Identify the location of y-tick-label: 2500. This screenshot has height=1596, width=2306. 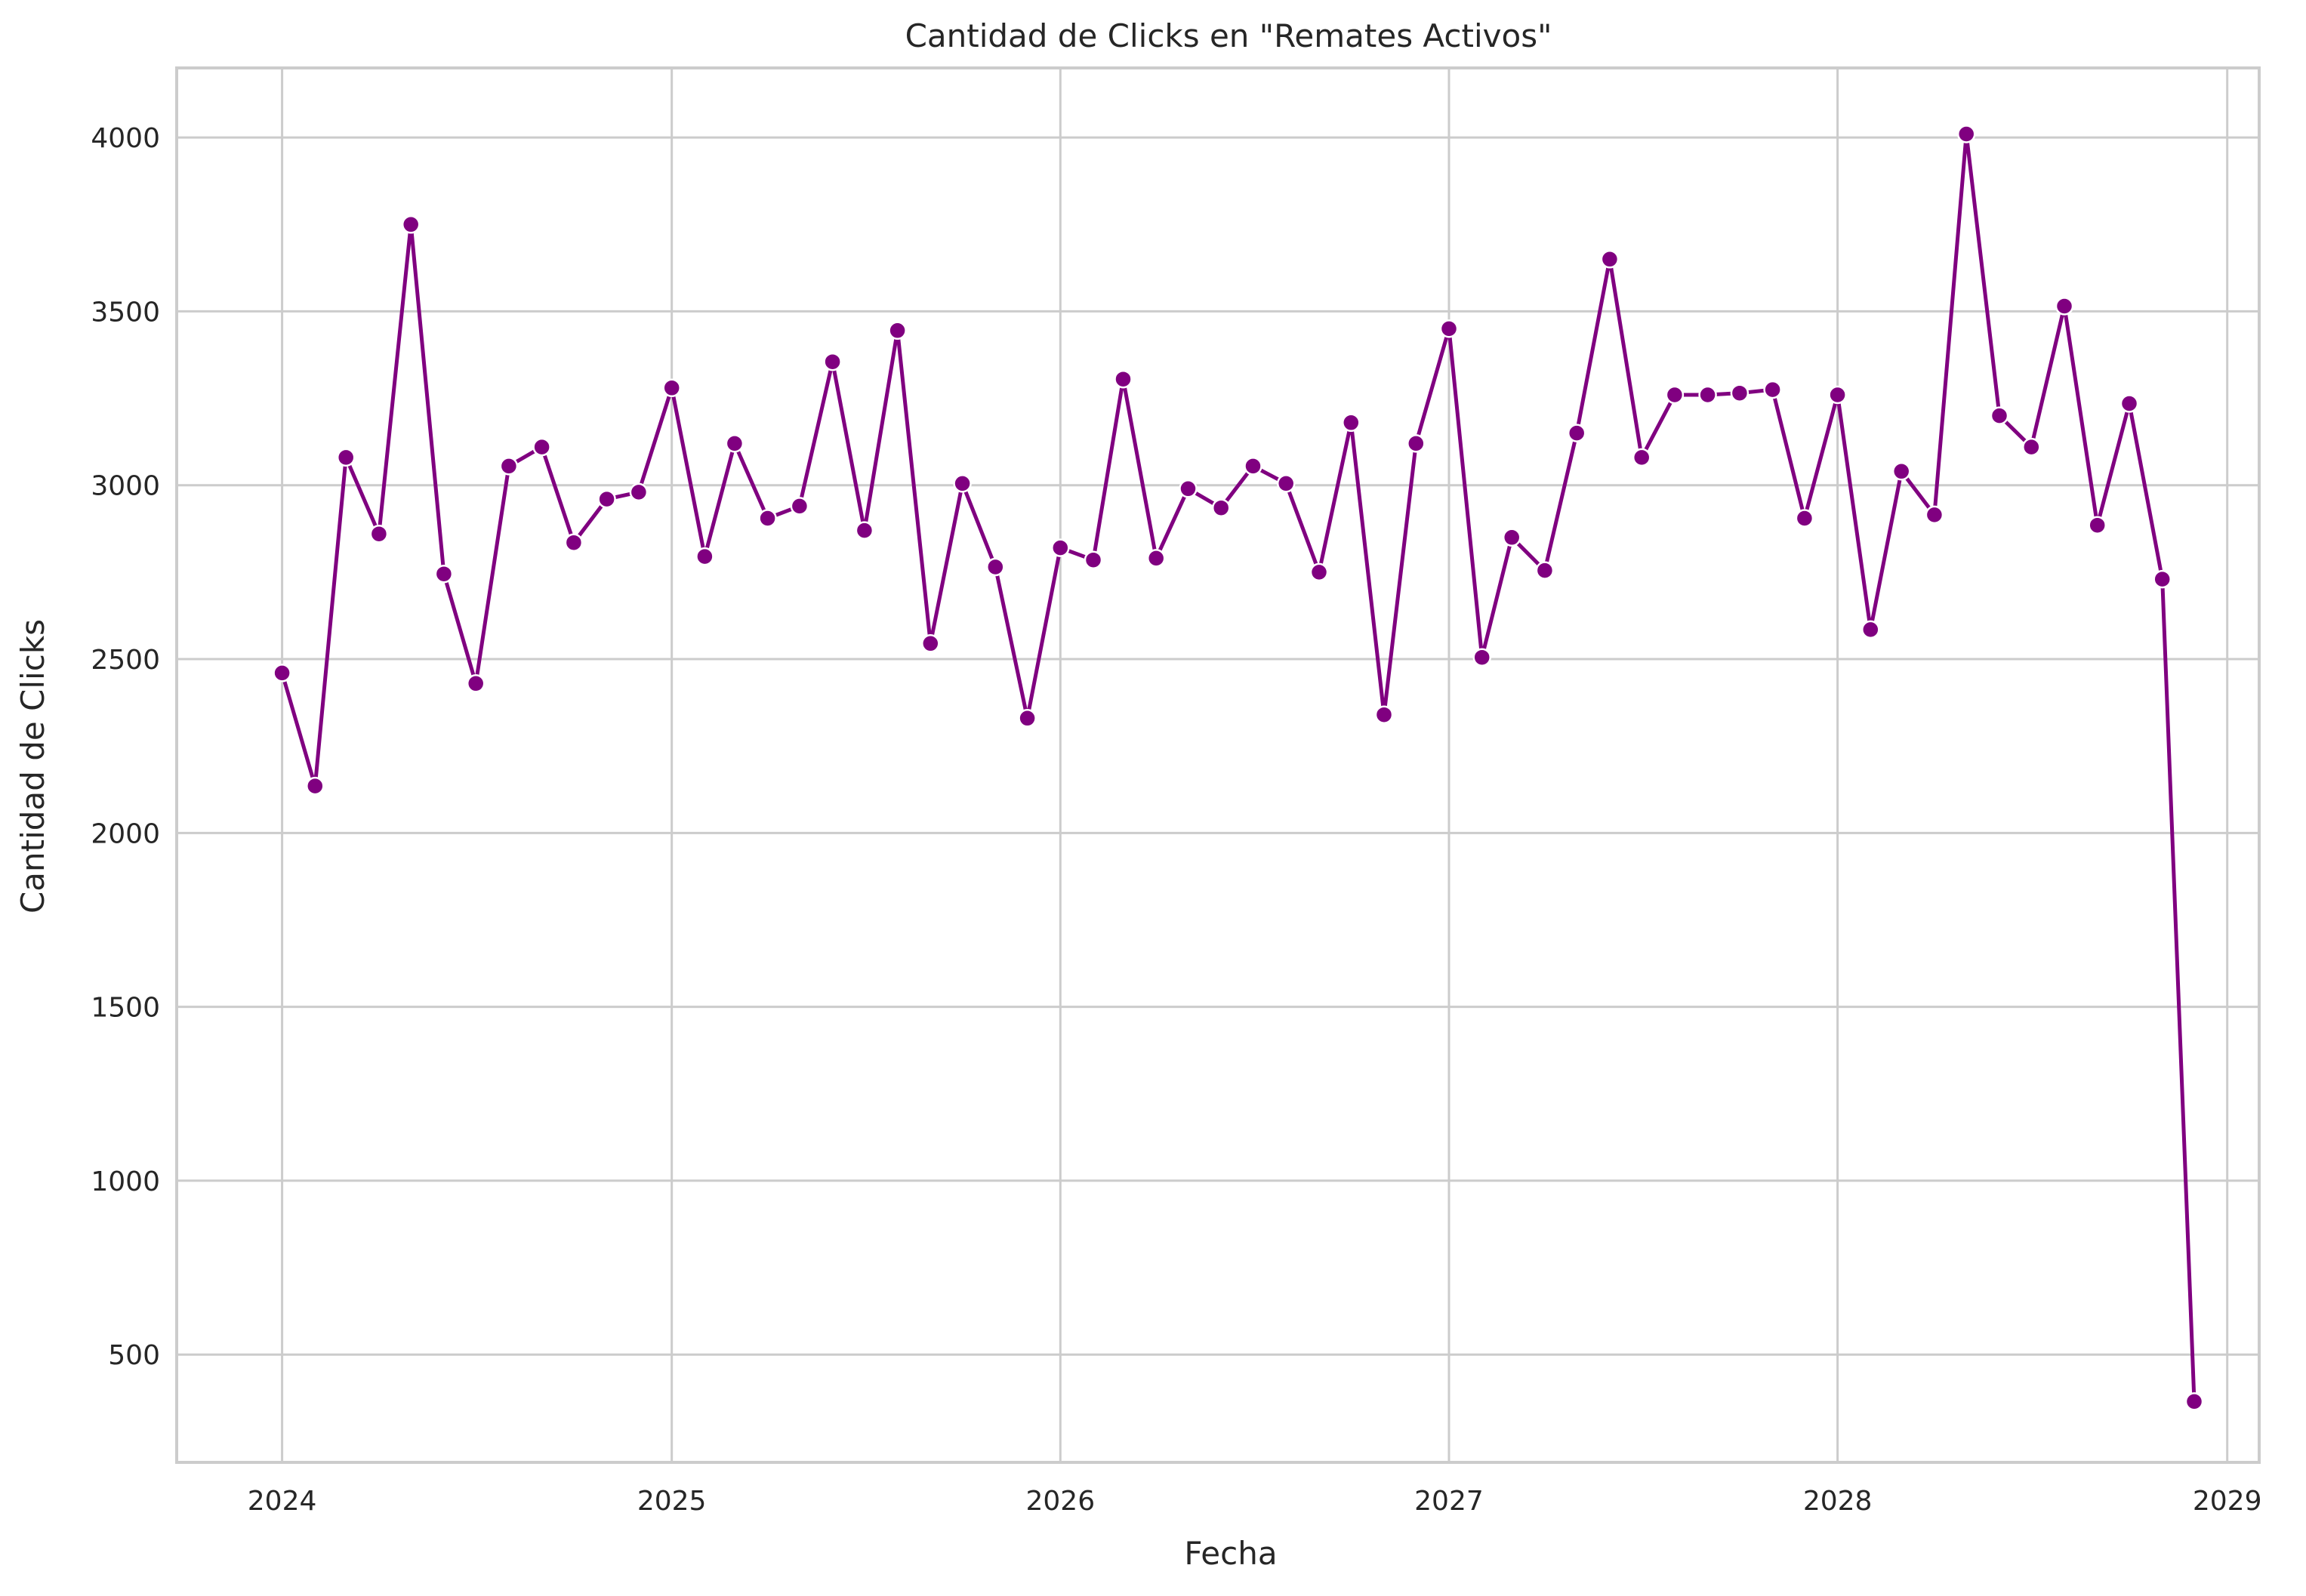
(126, 660).